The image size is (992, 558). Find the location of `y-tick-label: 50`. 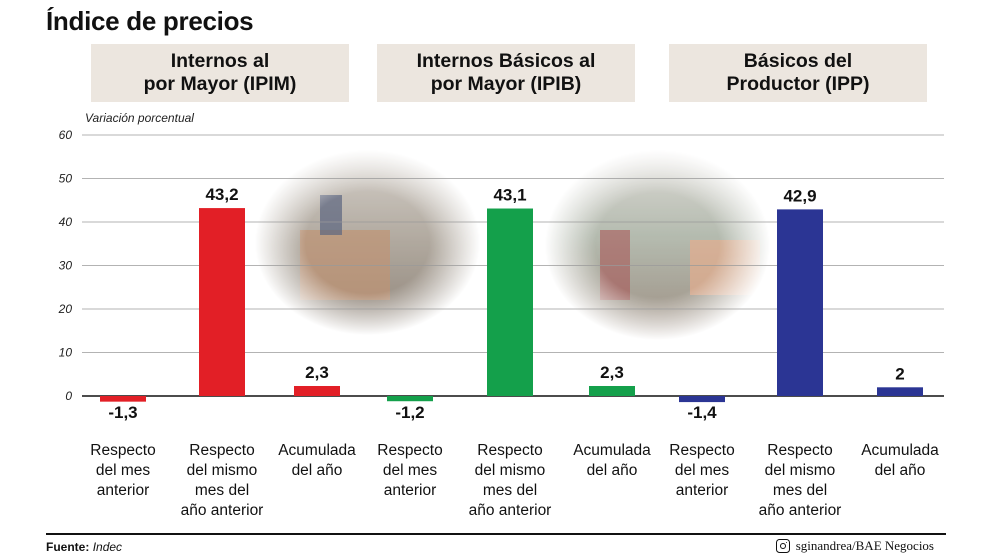

y-tick-label: 50 is located at coordinates (66, 179).